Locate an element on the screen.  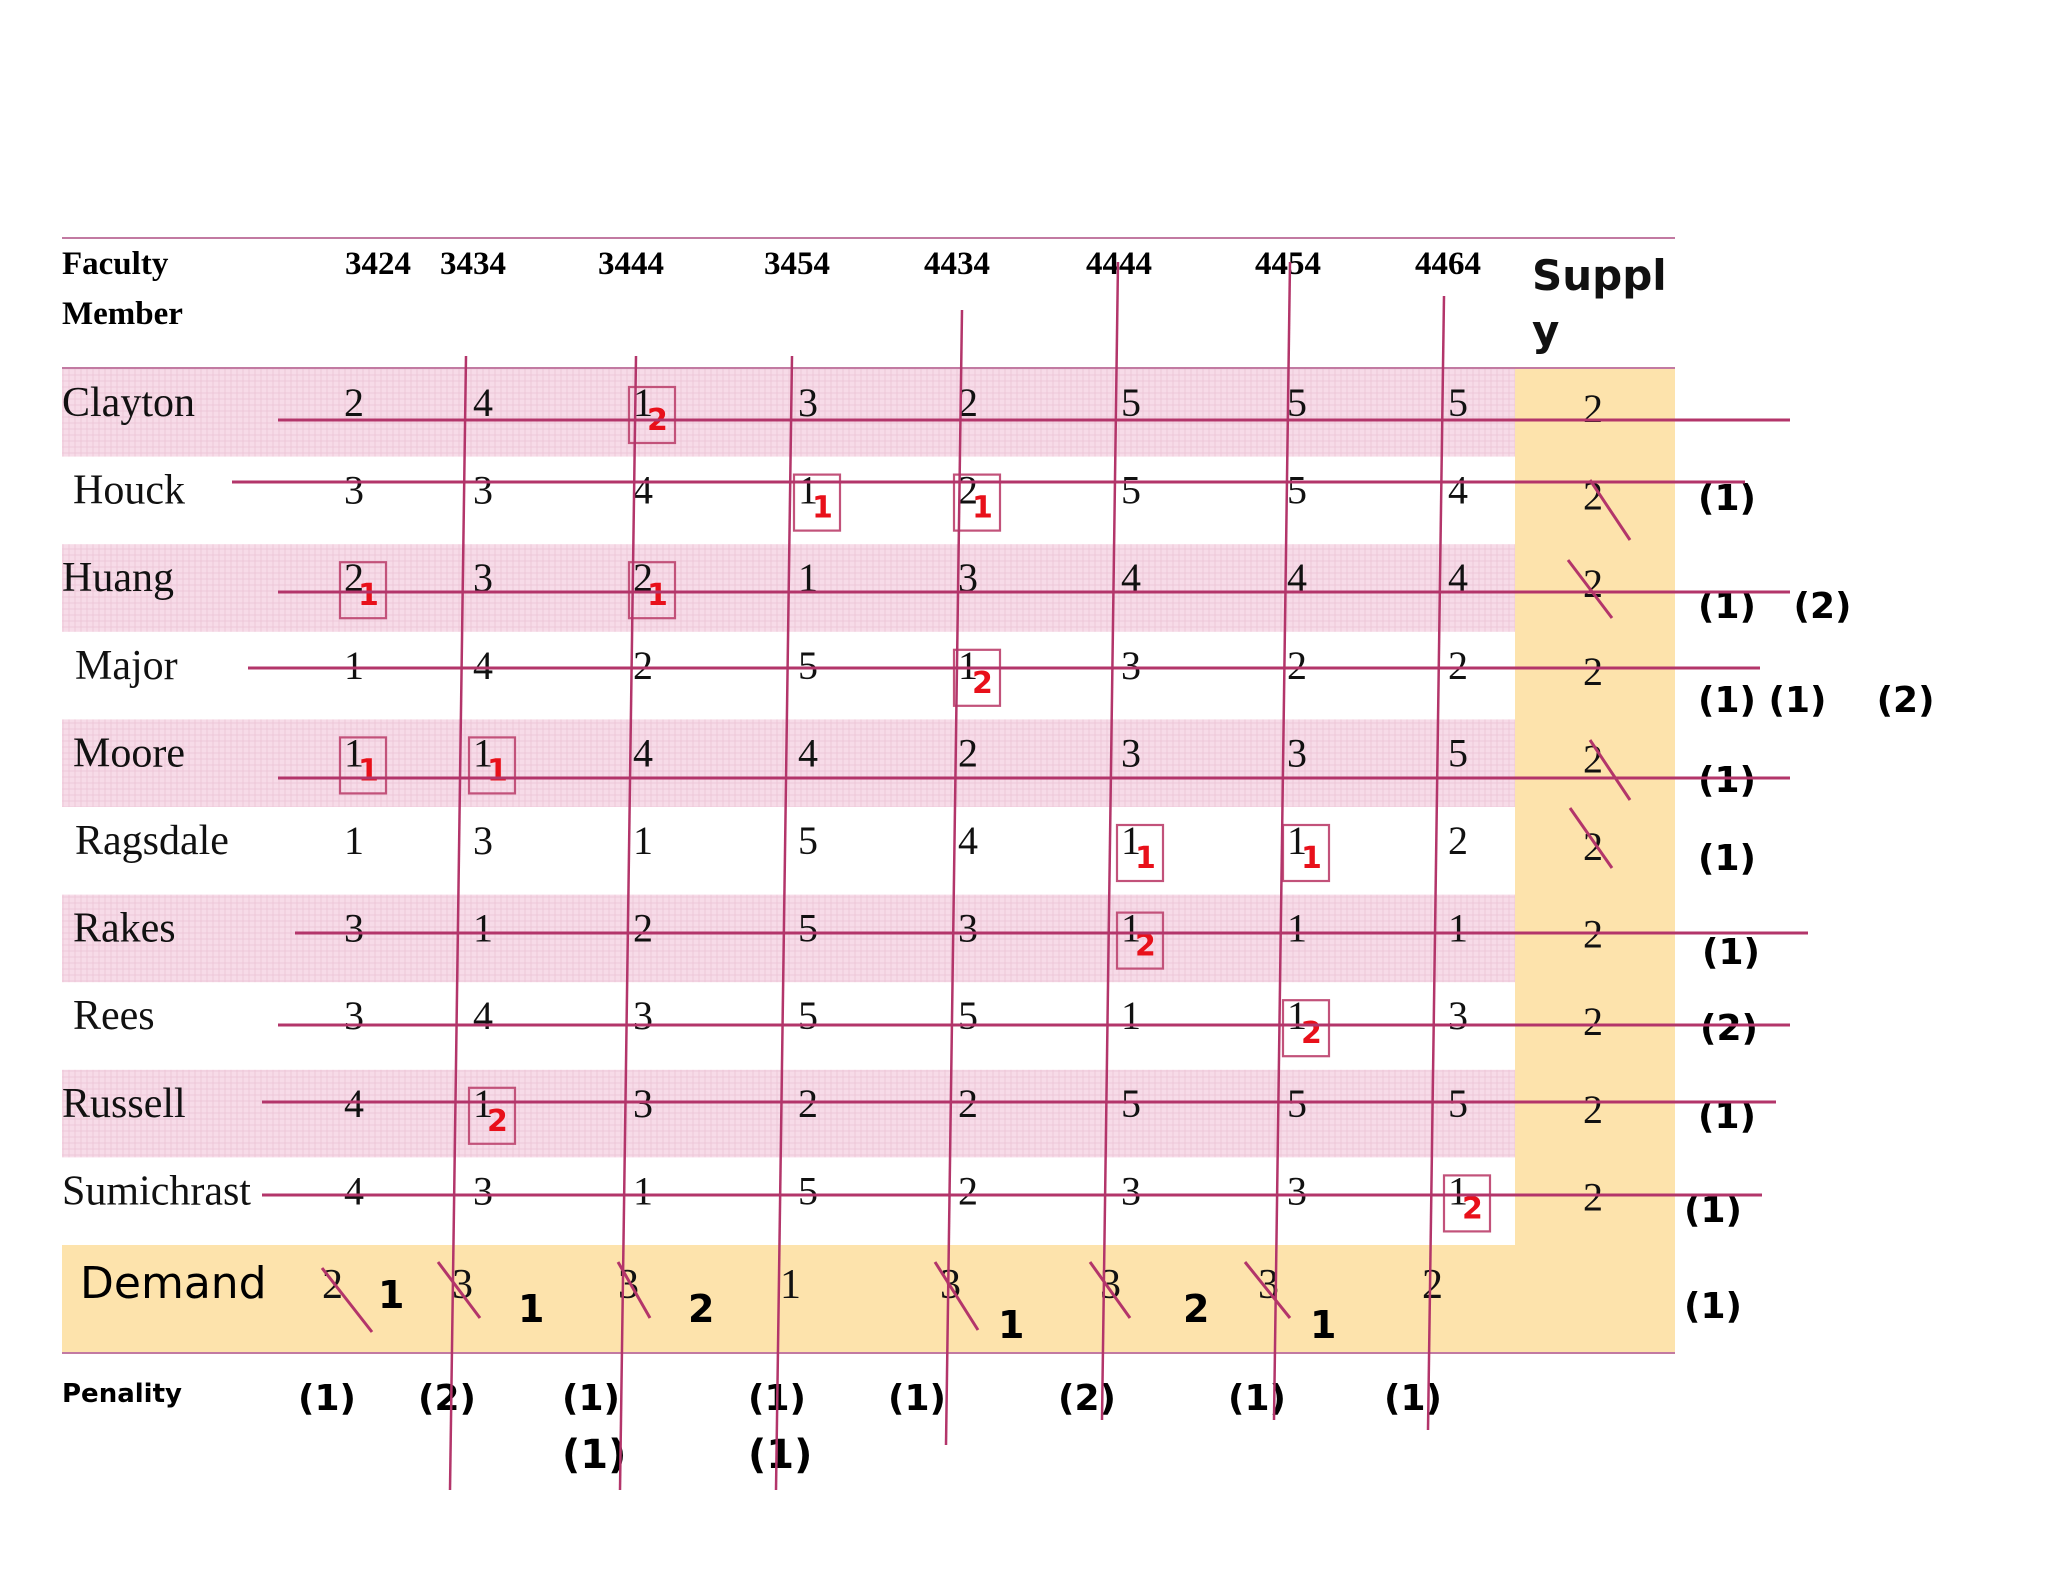
row-penalty: (1) is located at coordinates (1727, 780).